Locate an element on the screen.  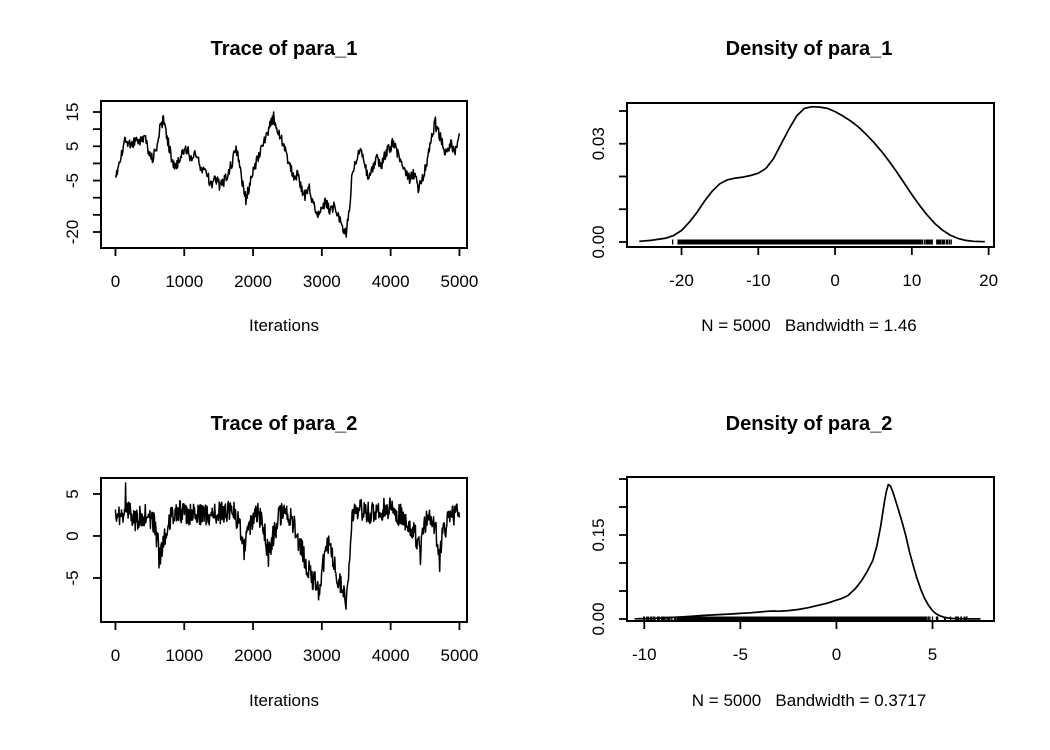
trace-para-1-plot: 0 1000 2000 3000 4000 5000 -20 -5 5 15 is located at coordinates (271, 195).